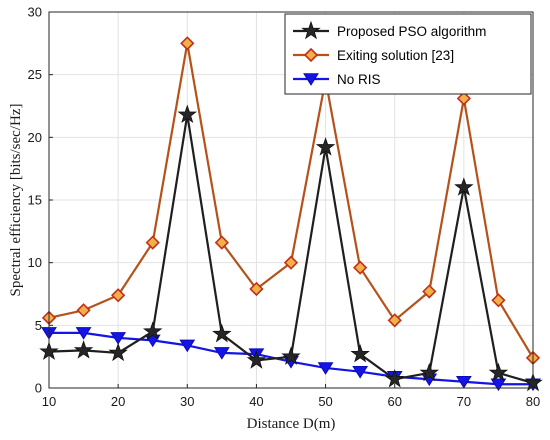 The width and height of the screenshot is (550, 440). I want to click on y-tick-label: 10, so click(35, 262).